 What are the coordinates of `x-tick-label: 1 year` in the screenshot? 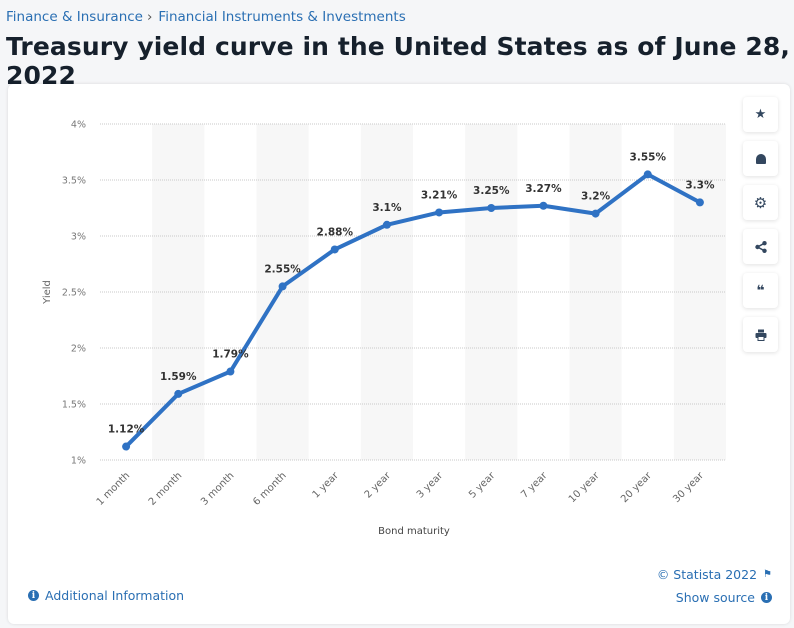 It's located at (326, 485).